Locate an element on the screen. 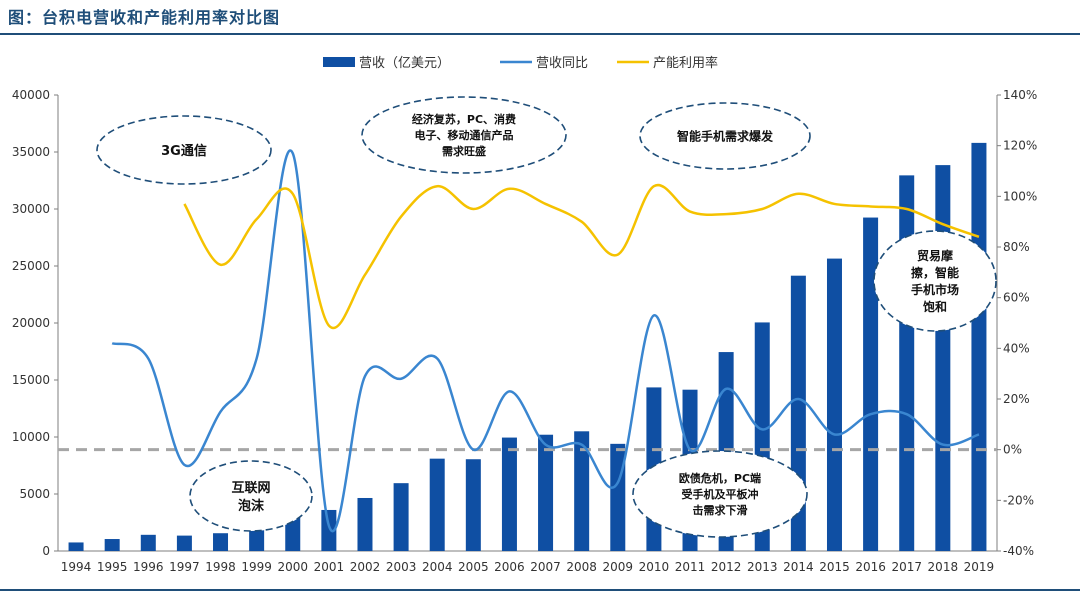 The image size is (1080, 593). x-tick-label: 2013 is located at coordinates (762, 567).